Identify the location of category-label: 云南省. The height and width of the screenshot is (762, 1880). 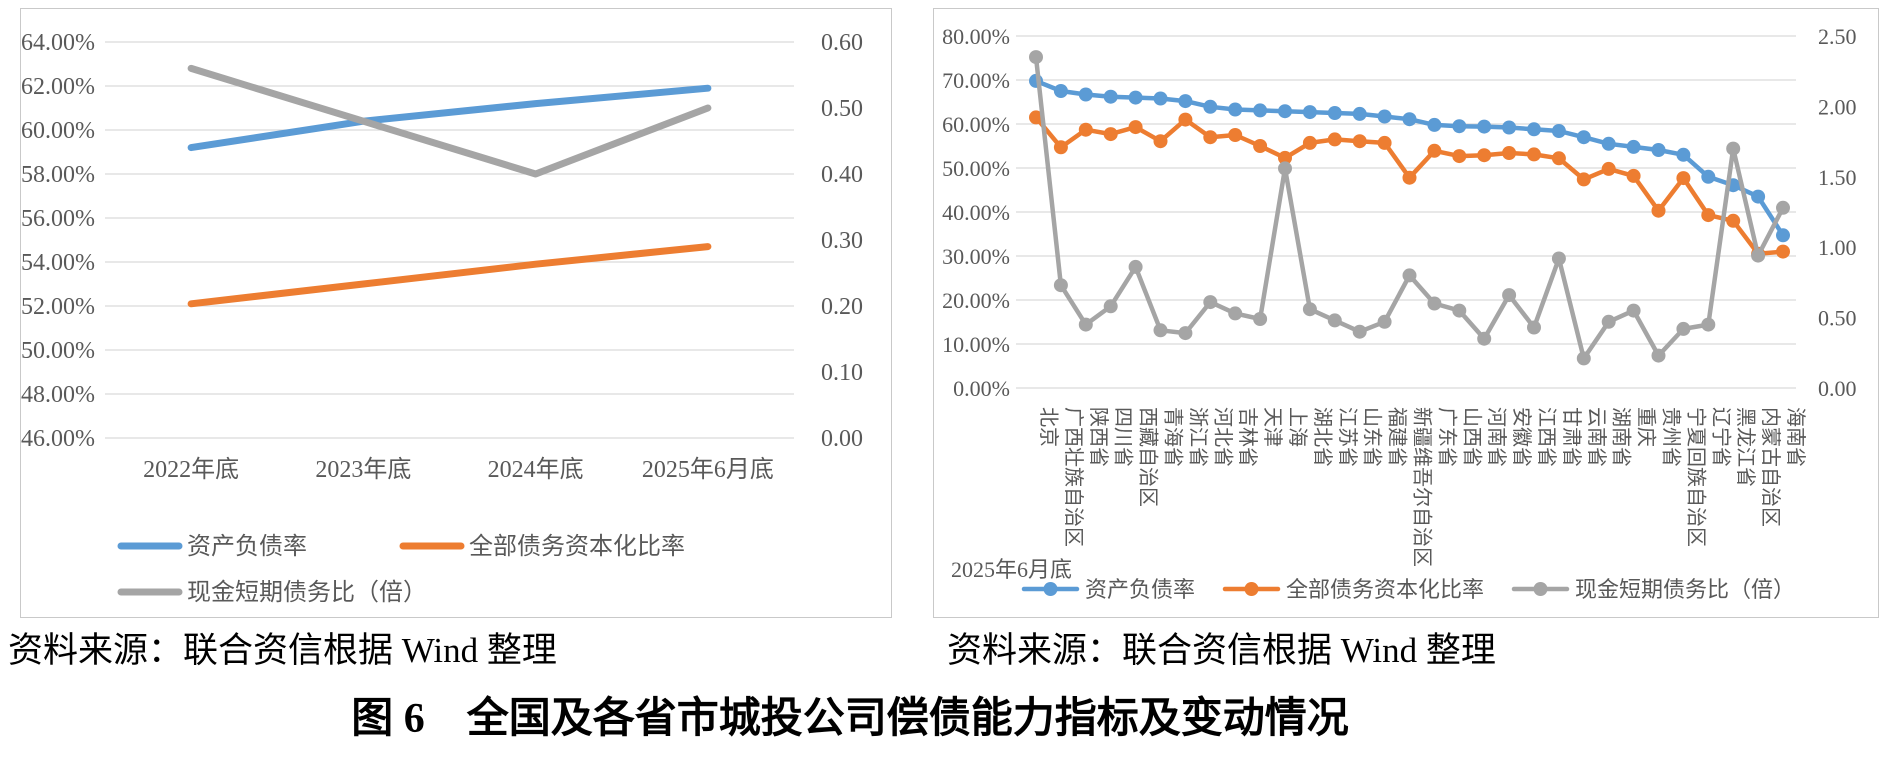
(1596, 437).